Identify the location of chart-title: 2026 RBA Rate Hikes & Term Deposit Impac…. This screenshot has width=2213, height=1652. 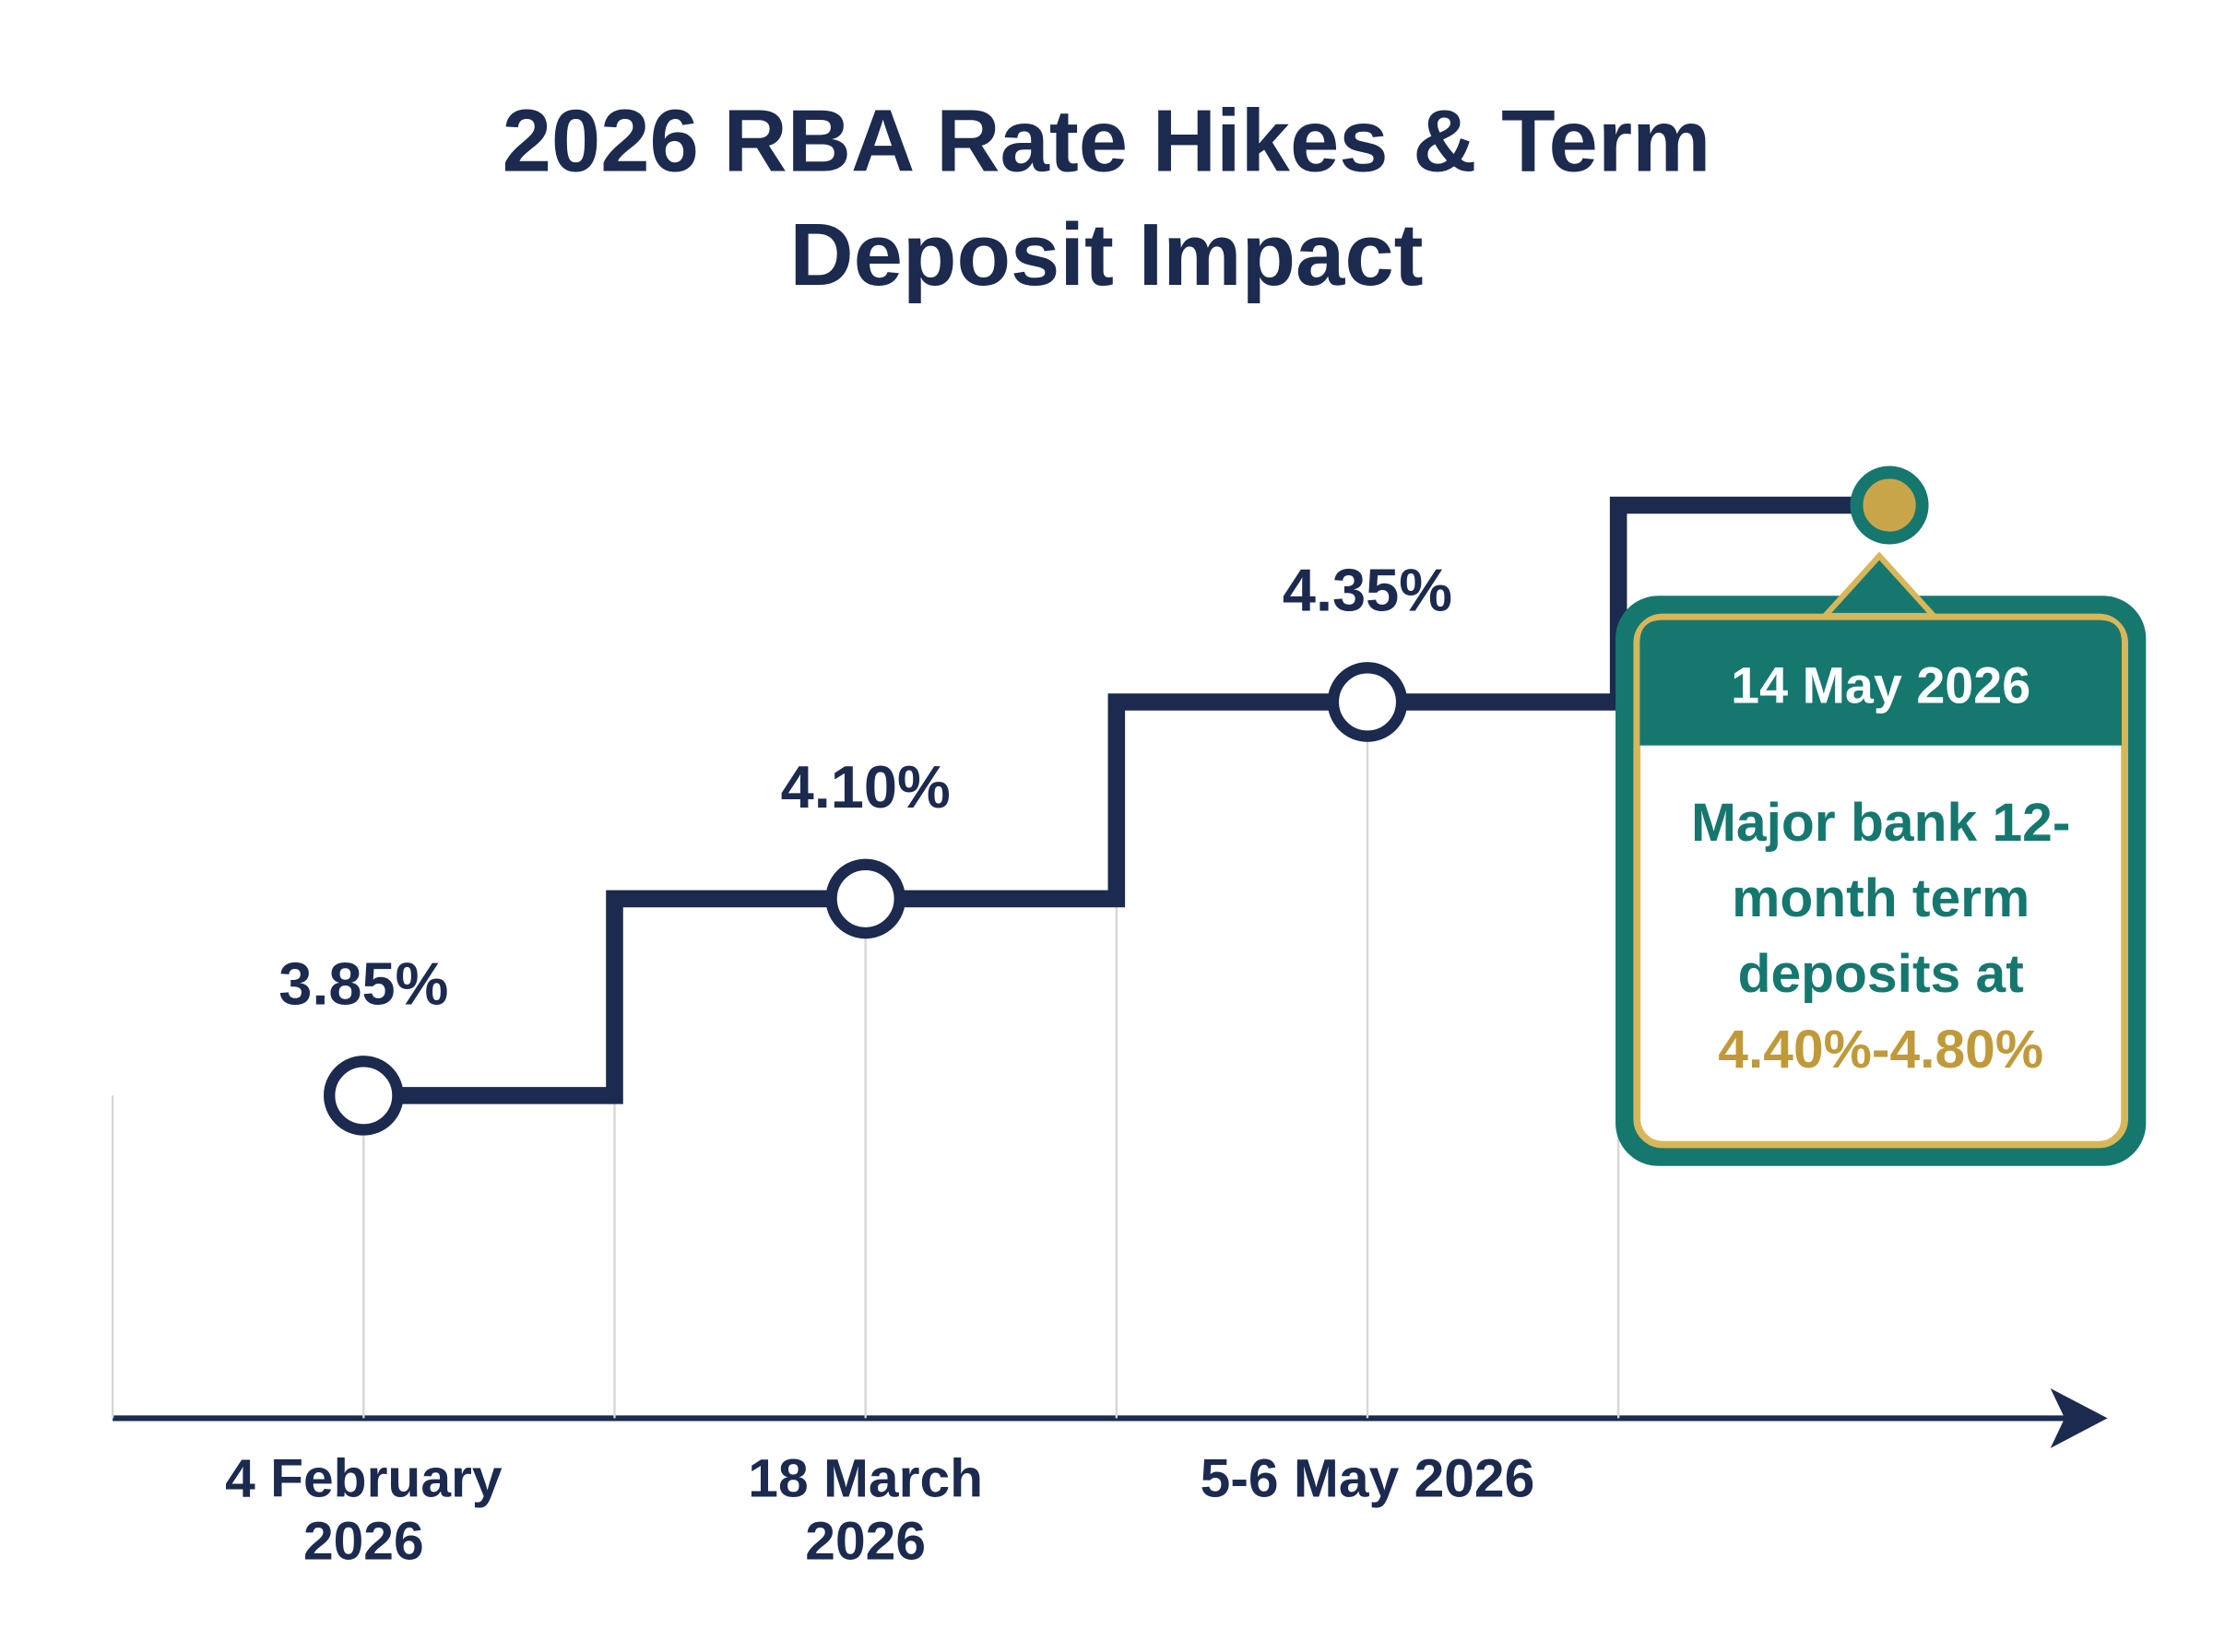
(1106, 198).